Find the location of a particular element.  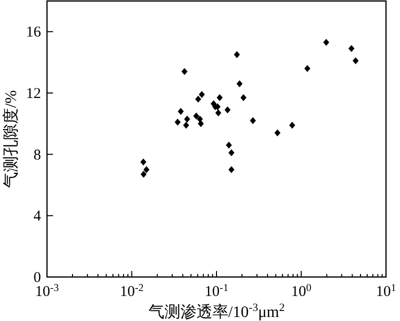

x-tick-label: 10$^{-1}$ is located at coordinates (216, 291).